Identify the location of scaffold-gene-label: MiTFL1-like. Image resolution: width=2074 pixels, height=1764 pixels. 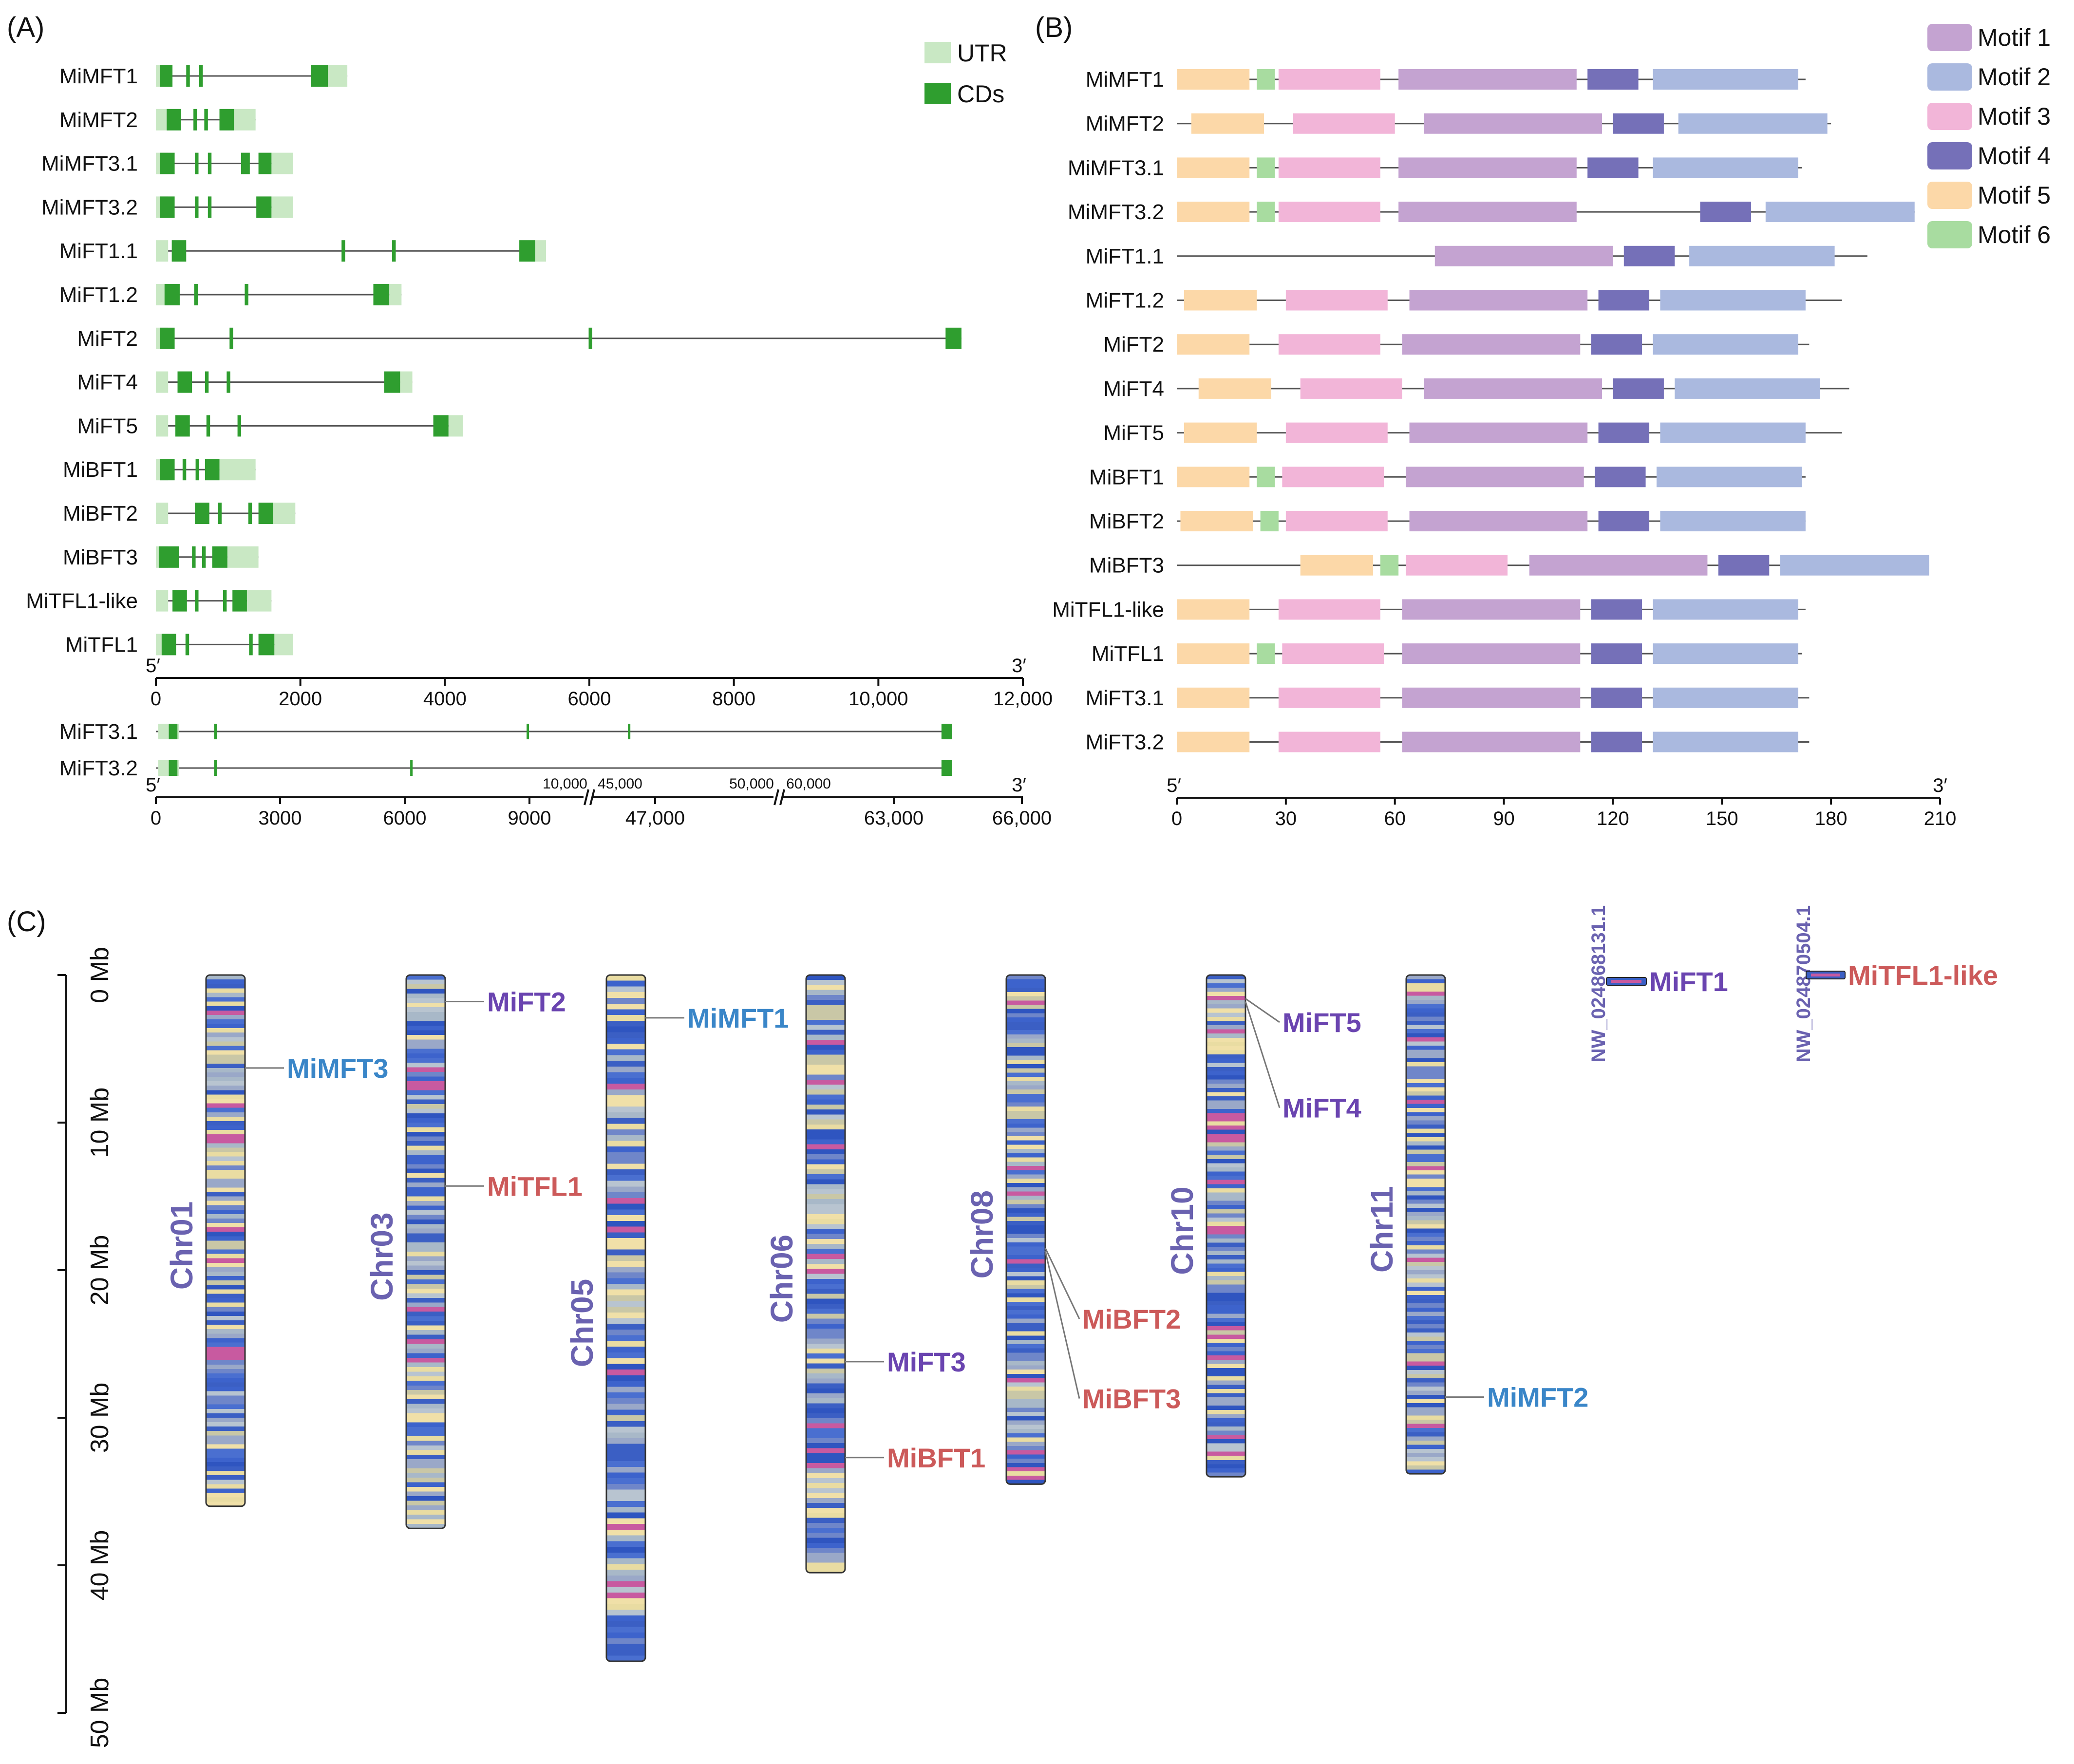
(1923, 975).